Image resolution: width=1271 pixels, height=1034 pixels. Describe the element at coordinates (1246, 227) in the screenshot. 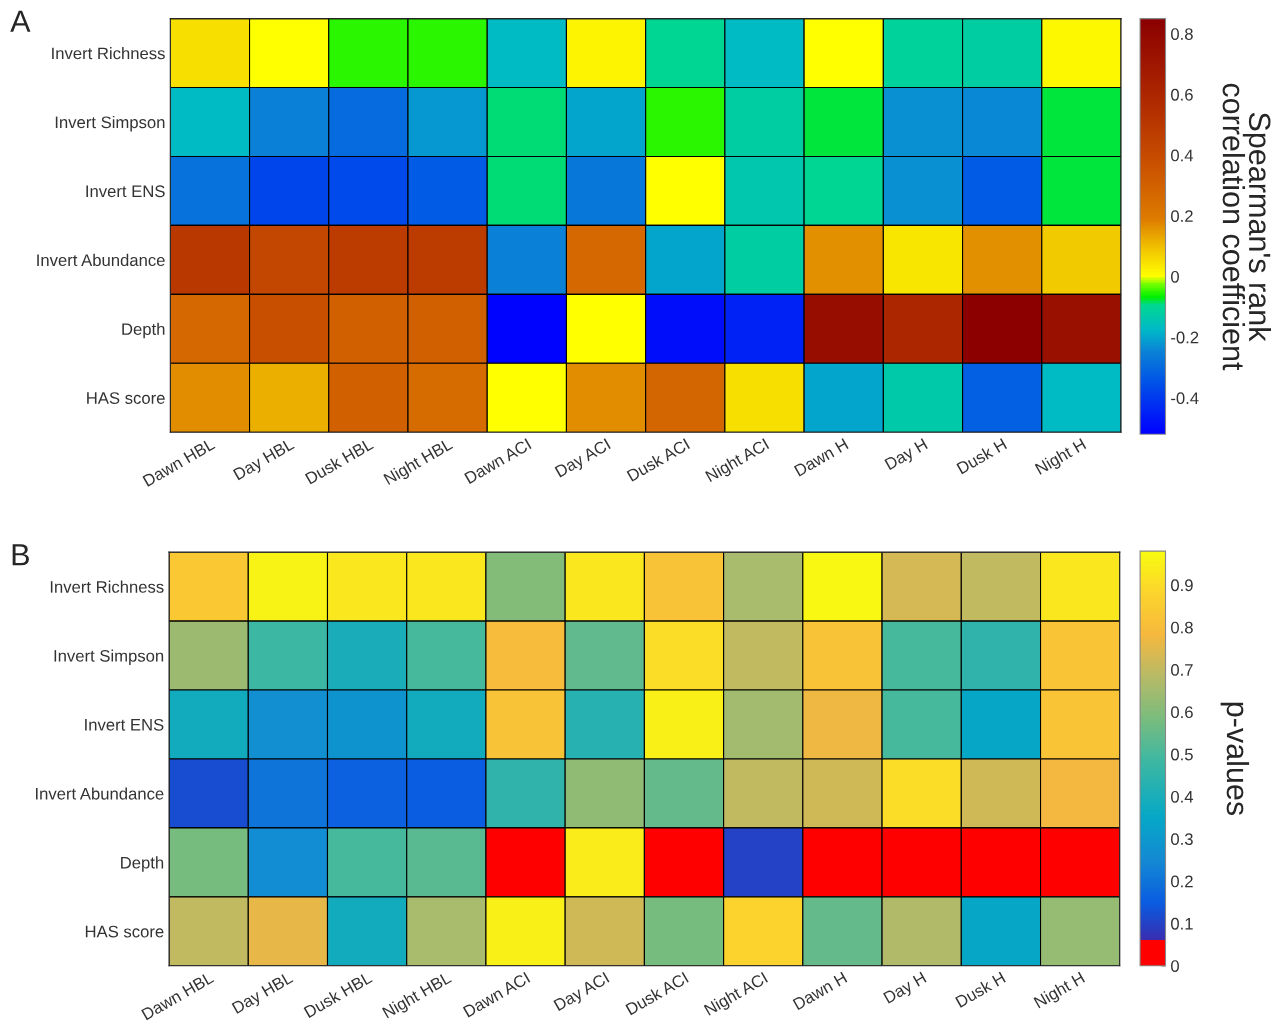

I see `color-bar-title: Spearman's rank correlation coefficient` at that location.